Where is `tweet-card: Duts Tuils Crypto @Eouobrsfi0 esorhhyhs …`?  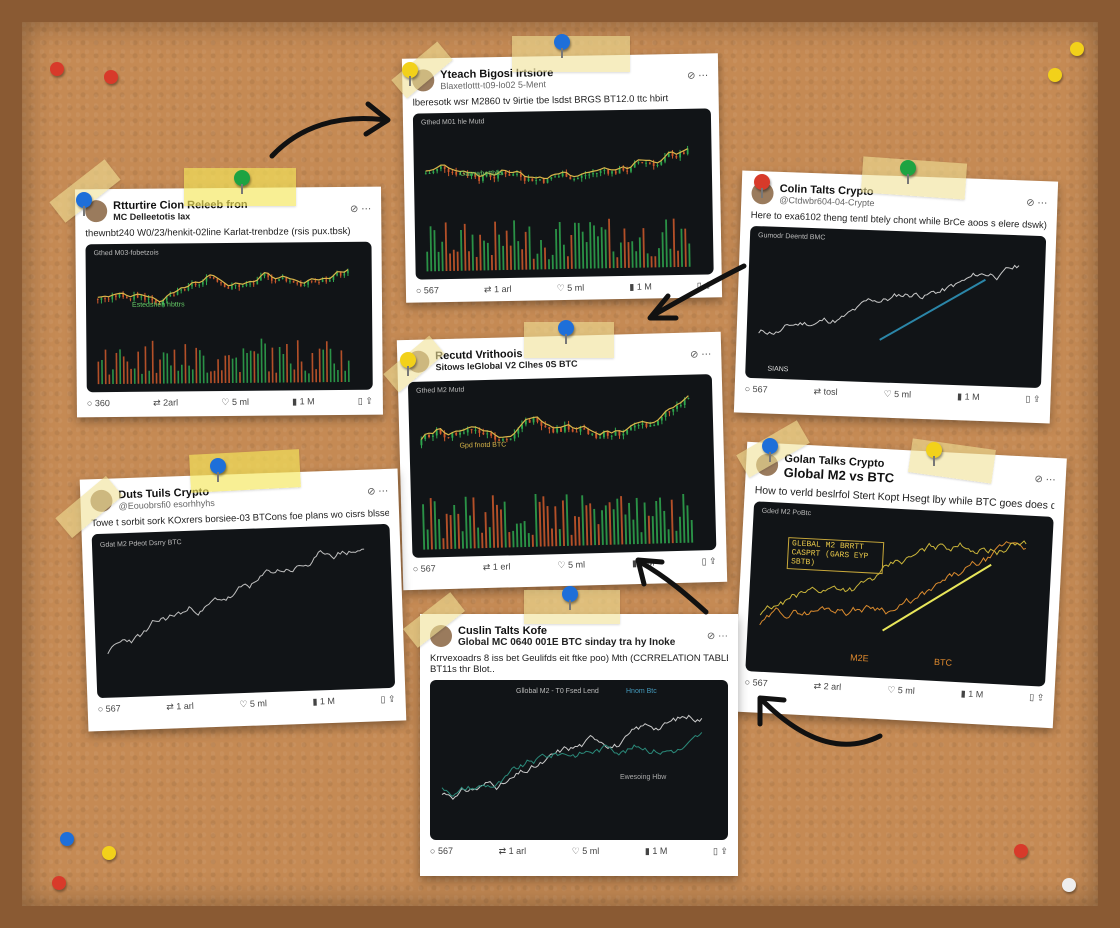
tweet-card: Duts Tuils Crypto @Eouobrsfi0 esorhhyhs … is located at coordinates (243, 600).